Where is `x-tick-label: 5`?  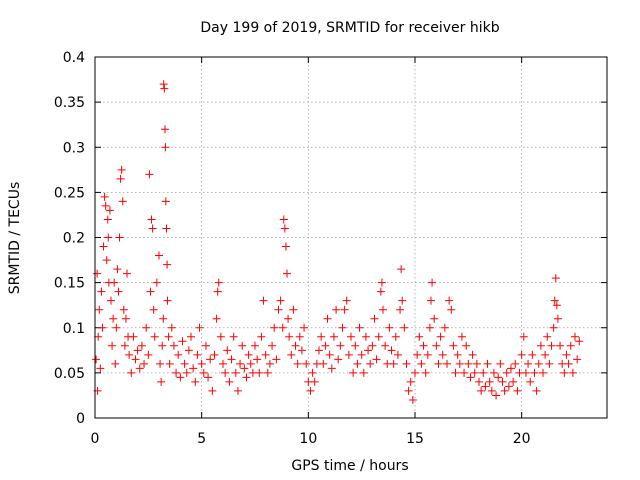 x-tick-label: 5 is located at coordinates (201, 439).